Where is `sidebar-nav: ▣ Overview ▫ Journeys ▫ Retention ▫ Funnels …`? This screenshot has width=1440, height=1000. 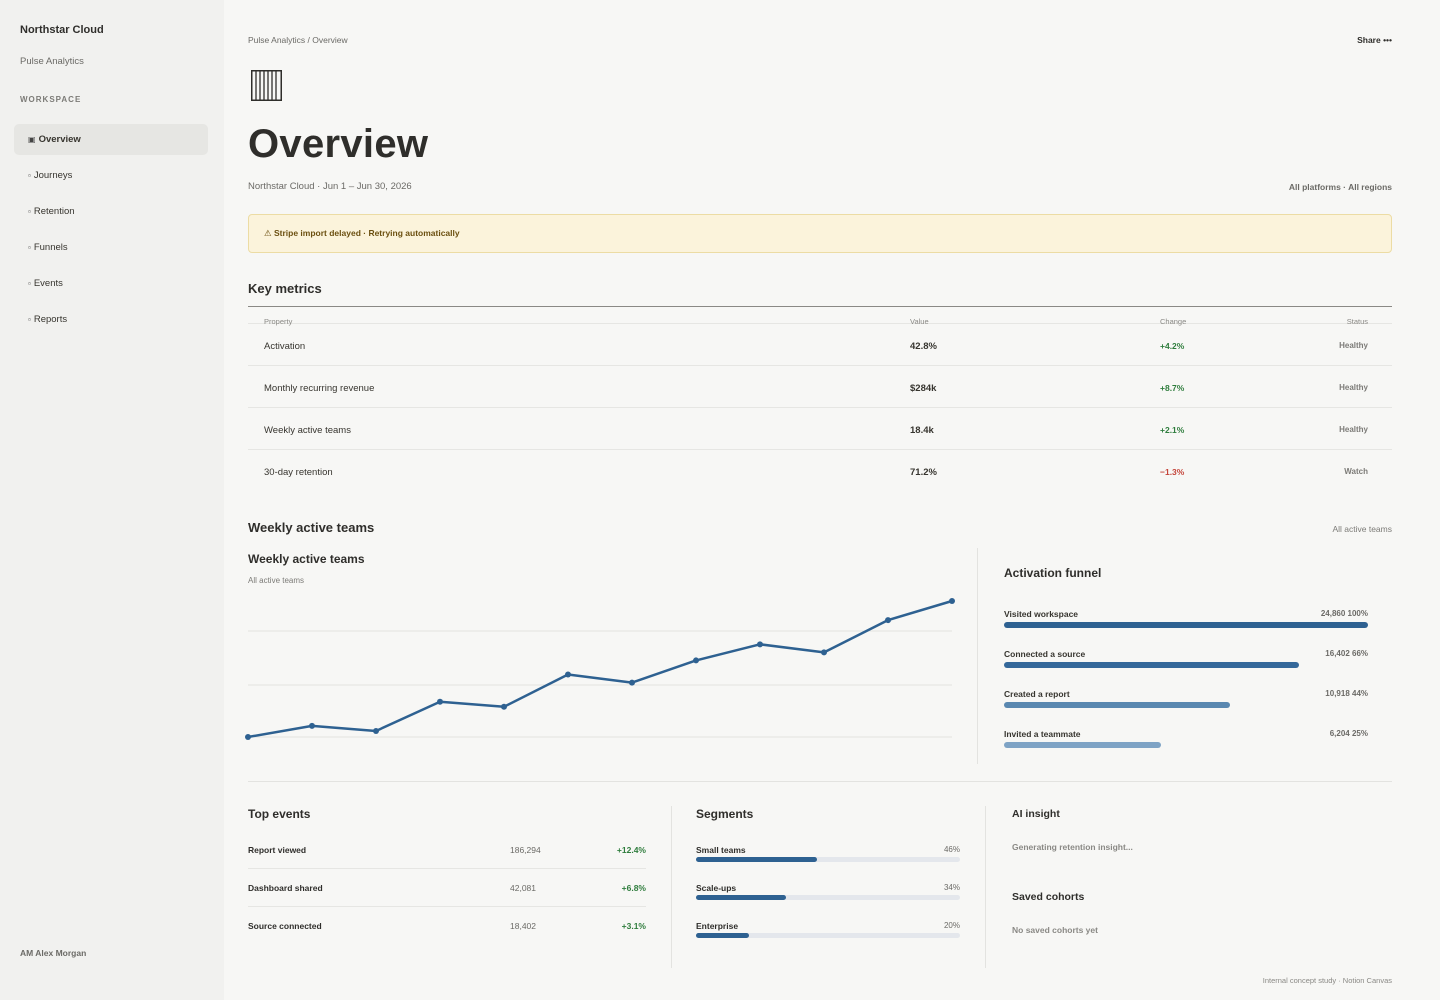 sidebar-nav: ▣ Overview ▫ Journeys ▫ Retention ▫ Funnels … is located at coordinates (111, 232).